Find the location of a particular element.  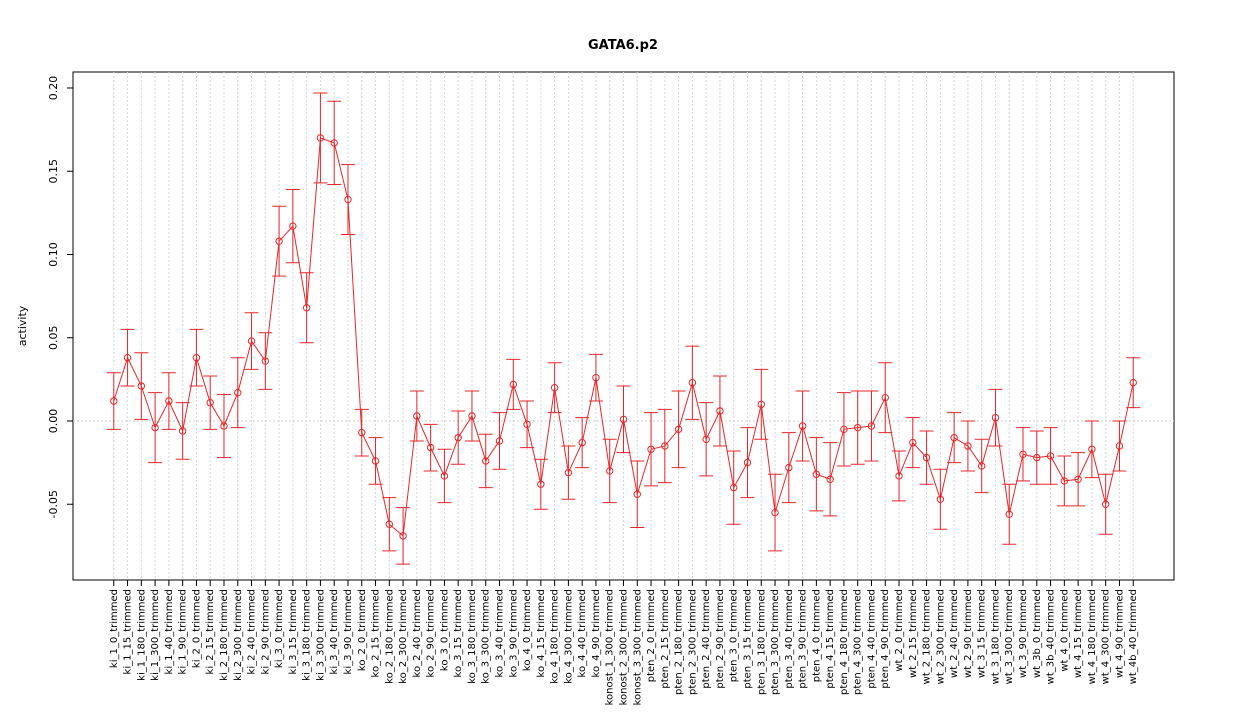

x-tick-label: wt_4_180_trimmed is located at coordinates (1092, 636).